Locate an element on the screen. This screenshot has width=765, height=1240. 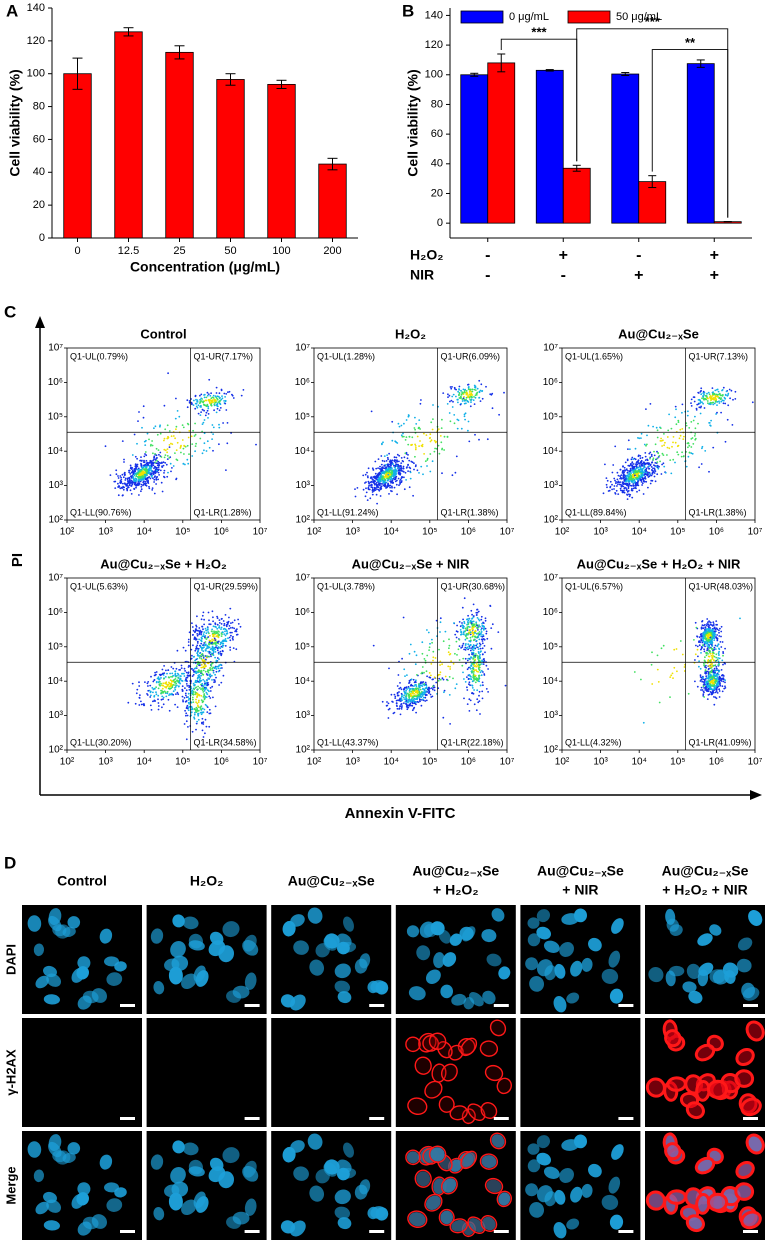
quadrant-label: Q1-LR(22.18%) is located at coordinates (472, 742).